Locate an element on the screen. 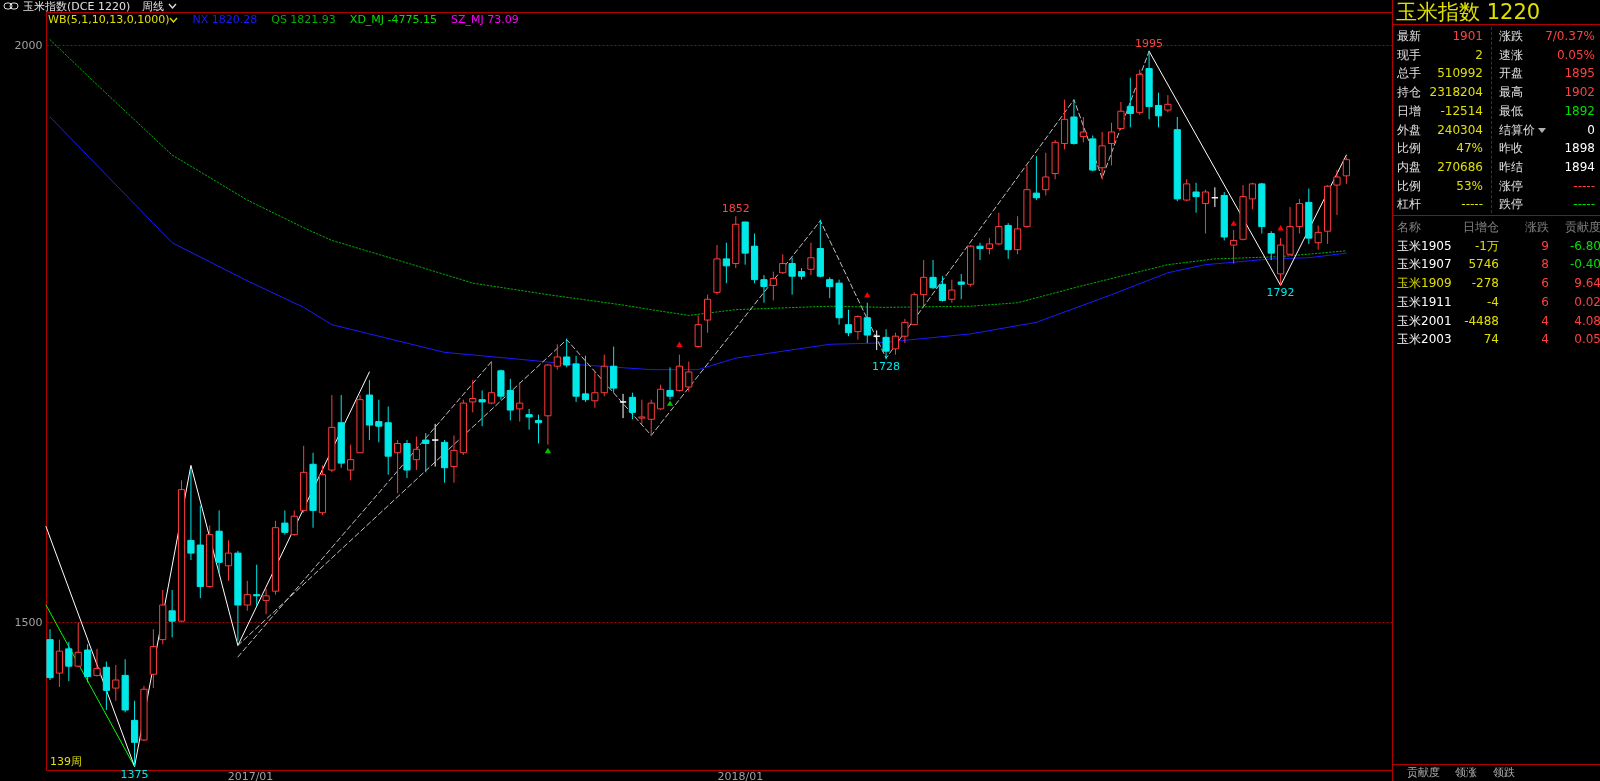 The image size is (1600, 781). text: 270686 is located at coordinates (1460, 167).